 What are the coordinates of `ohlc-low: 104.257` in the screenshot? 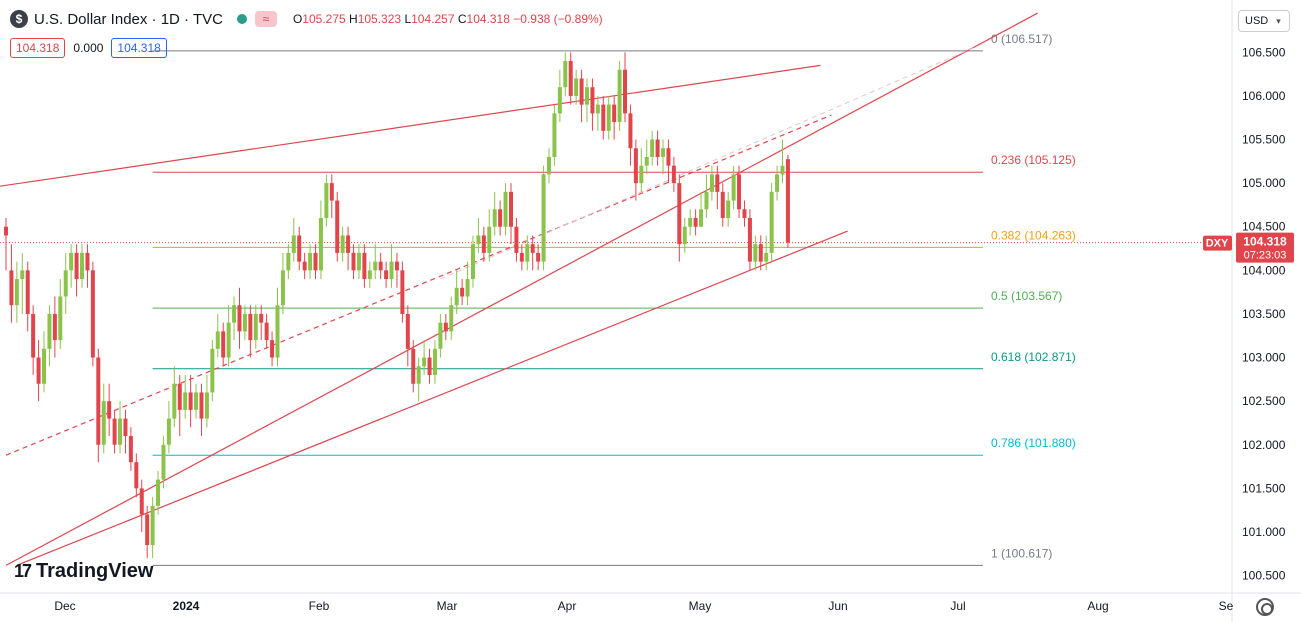 It's located at (433, 19).